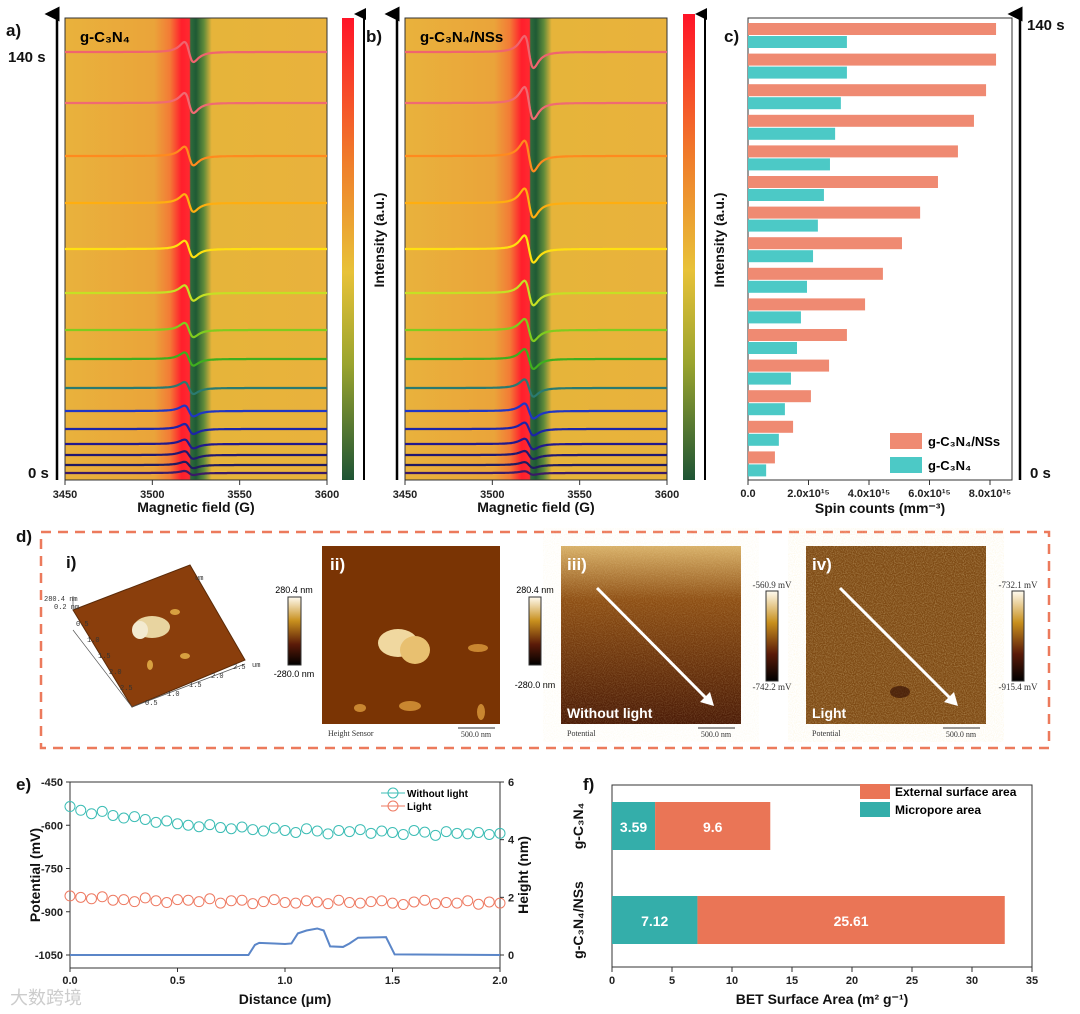 The image size is (1080, 1014). I want to click on axis-tick-label: 2.0, so click(115, 673).